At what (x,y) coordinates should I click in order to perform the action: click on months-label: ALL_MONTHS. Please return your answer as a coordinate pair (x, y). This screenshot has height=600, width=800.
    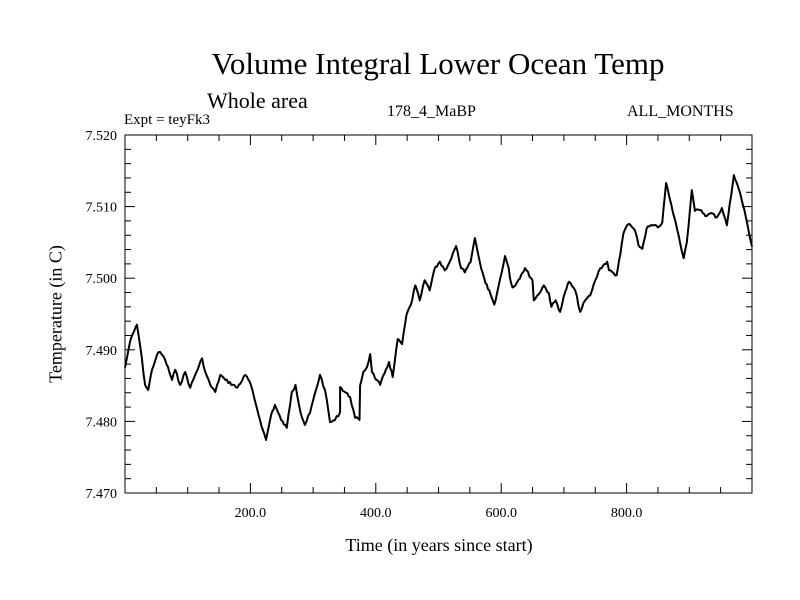
    Looking at the image, I should click on (680, 111).